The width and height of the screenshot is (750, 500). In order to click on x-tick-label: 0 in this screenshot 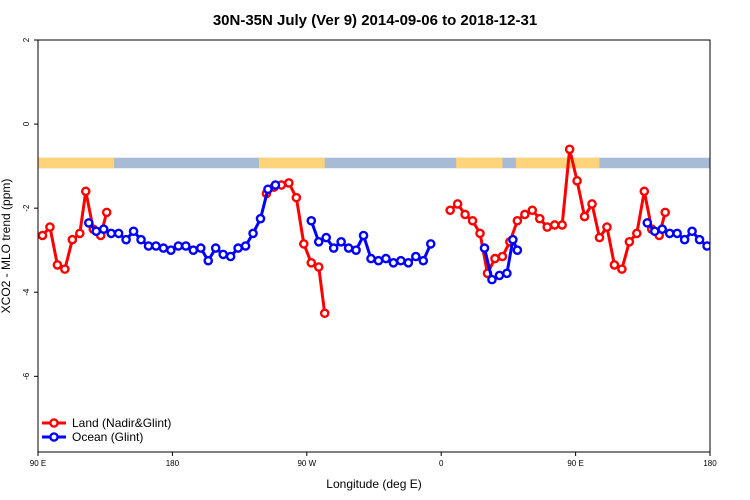, I will do `click(441, 463)`.